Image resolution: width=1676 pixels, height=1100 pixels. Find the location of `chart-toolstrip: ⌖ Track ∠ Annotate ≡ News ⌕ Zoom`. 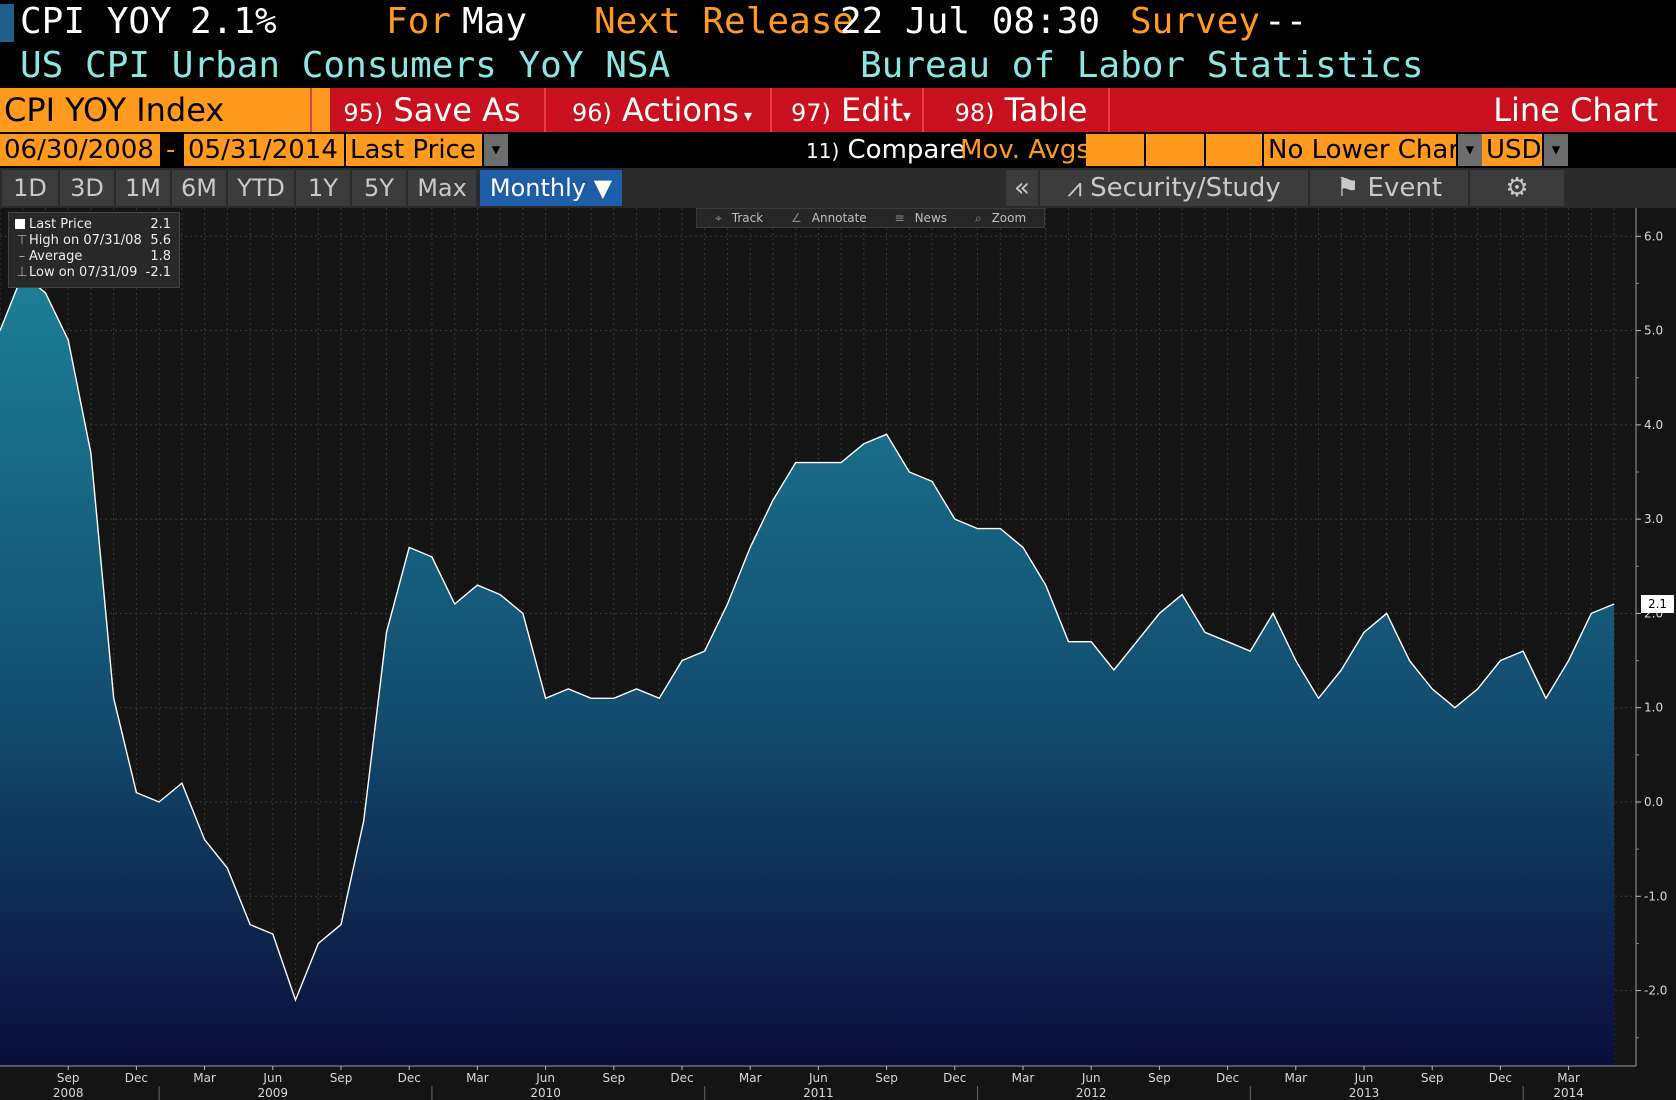

chart-toolstrip: ⌖ Track ∠ Annotate ≡ News ⌕ Zoom is located at coordinates (871, 218).